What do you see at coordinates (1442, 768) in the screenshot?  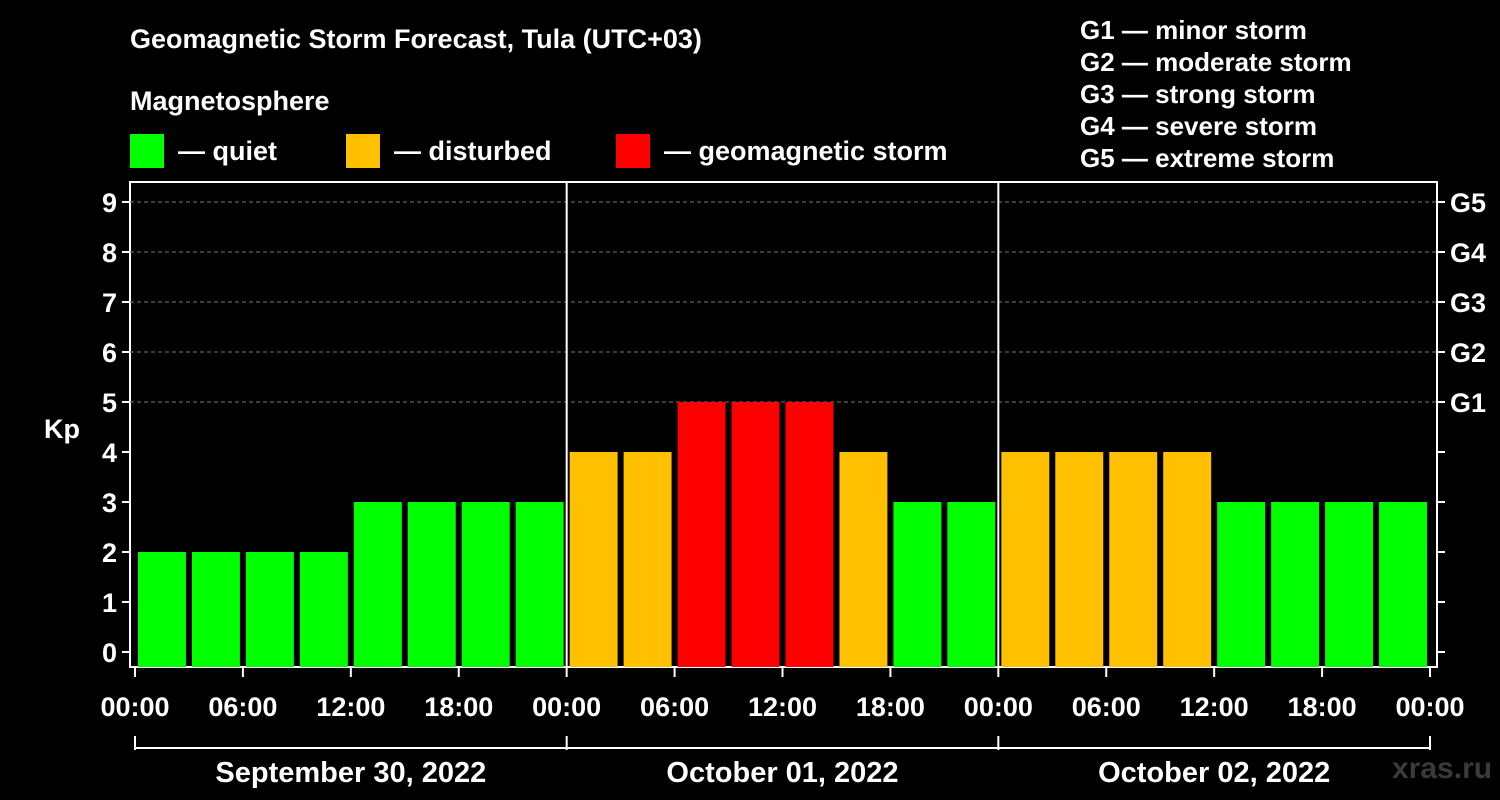 I see `watermark: xras.ru` at bounding box center [1442, 768].